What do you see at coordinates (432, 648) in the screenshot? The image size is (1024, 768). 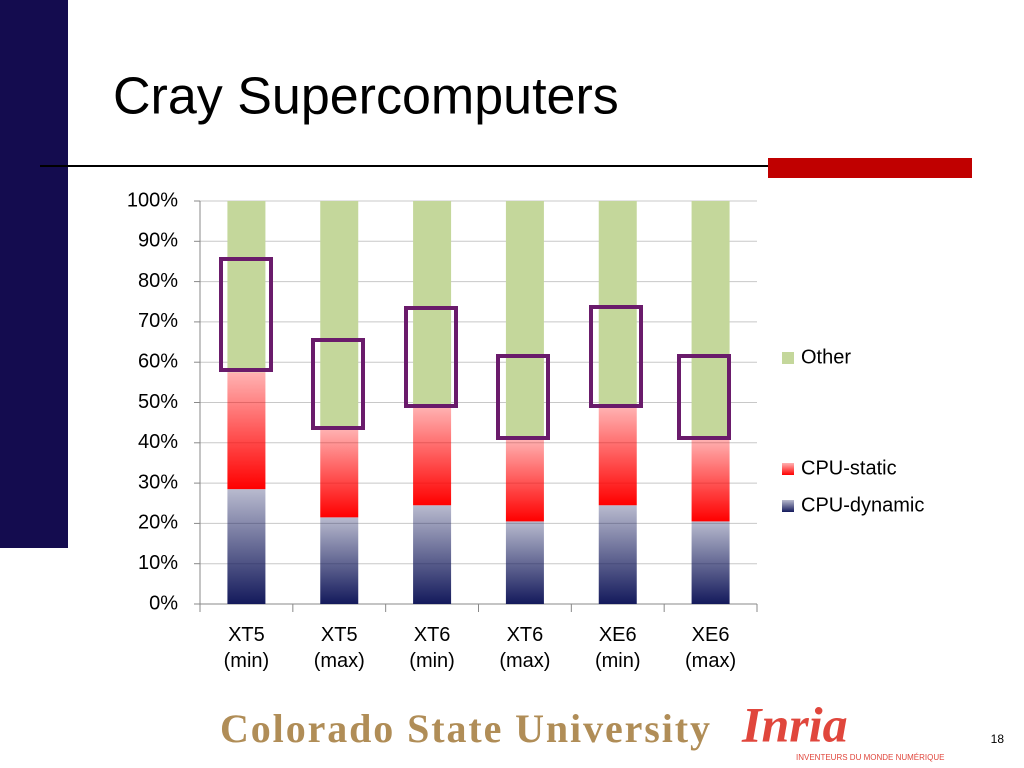 I see `x-tick-label: XT6 (min)` at bounding box center [432, 648].